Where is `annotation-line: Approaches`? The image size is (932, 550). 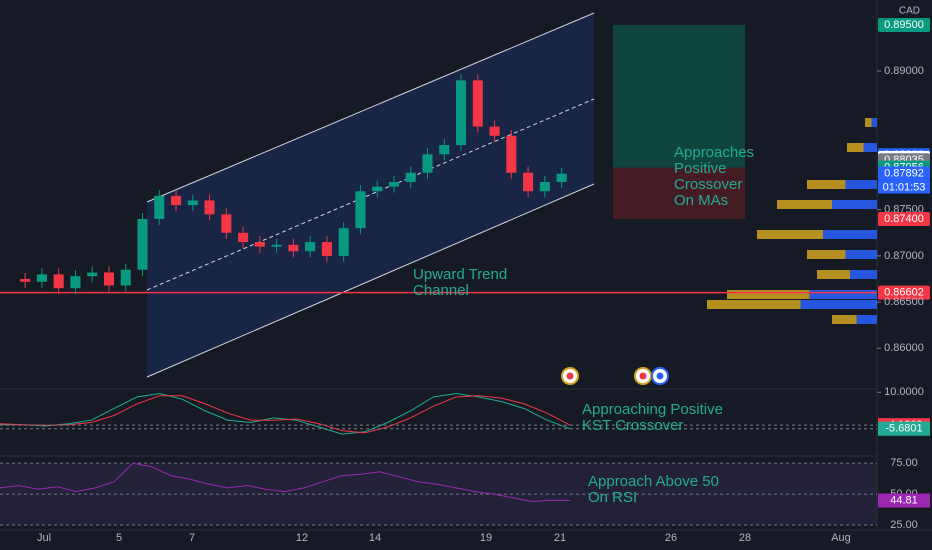 annotation-line: Approaches is located at coordinates (714, 152).